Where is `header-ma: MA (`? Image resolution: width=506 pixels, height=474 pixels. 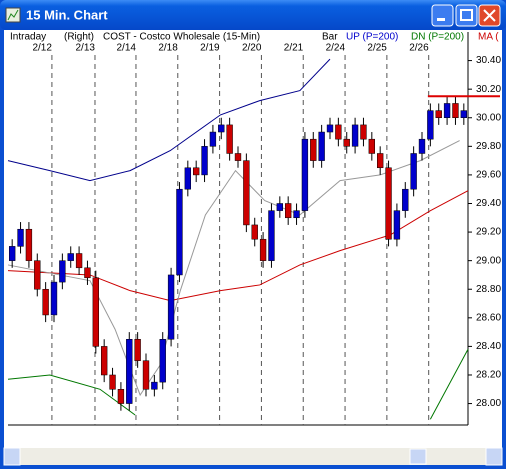 header-ma: MA ( is located at coordinates (488, 37).